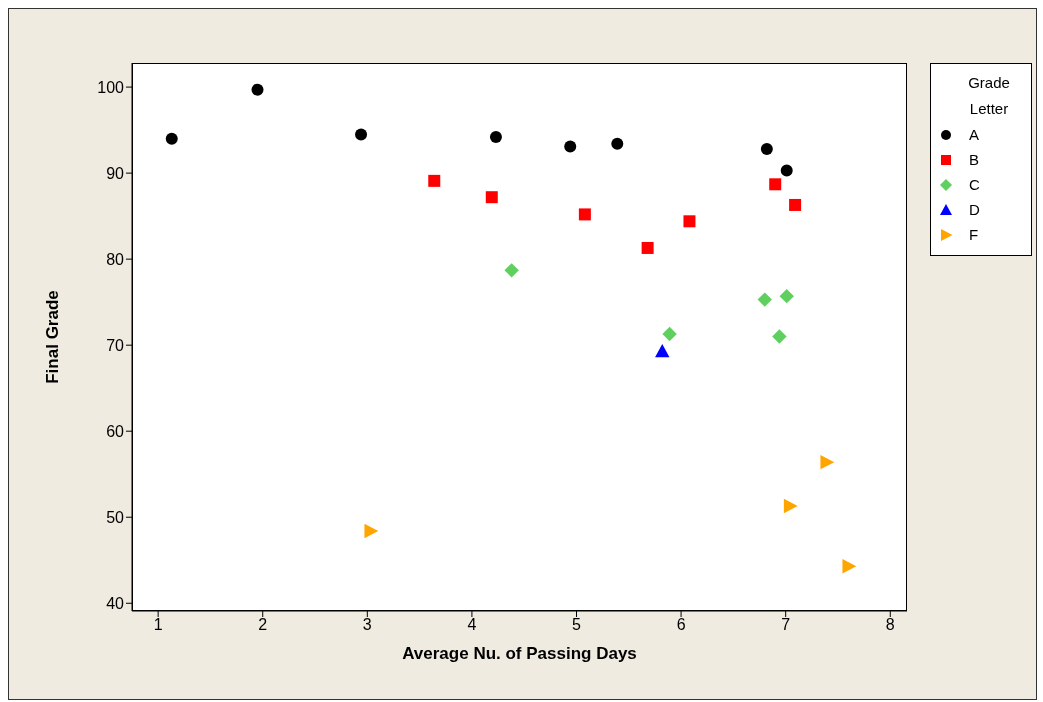  What do you see at coordinates (115, 603) in the screenshot?
I see `y-tick-label: 40` at bounding box center [115, 603].